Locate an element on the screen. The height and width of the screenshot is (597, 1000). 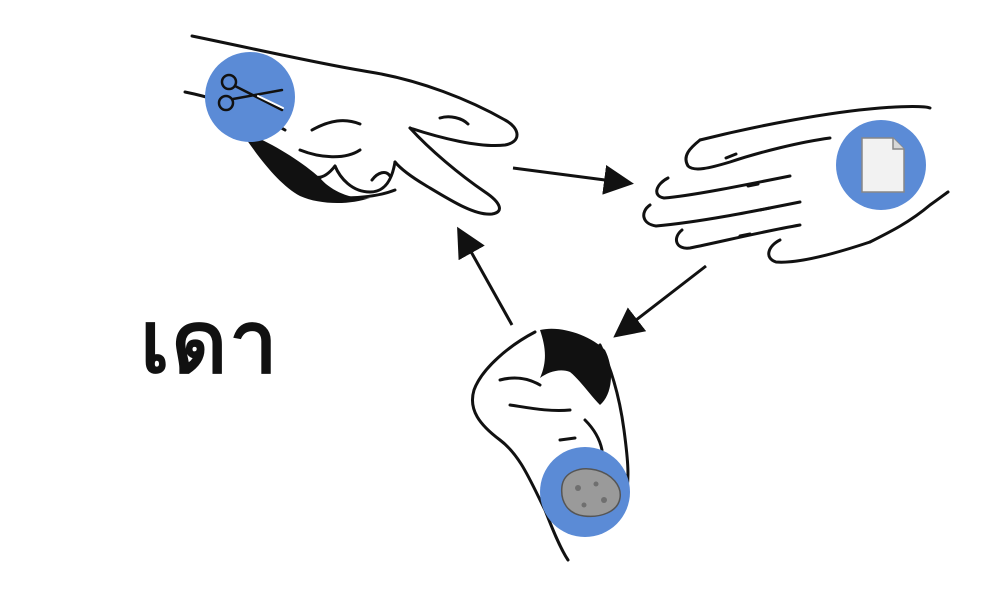
rock-badge is located at coordinates (585, 492).